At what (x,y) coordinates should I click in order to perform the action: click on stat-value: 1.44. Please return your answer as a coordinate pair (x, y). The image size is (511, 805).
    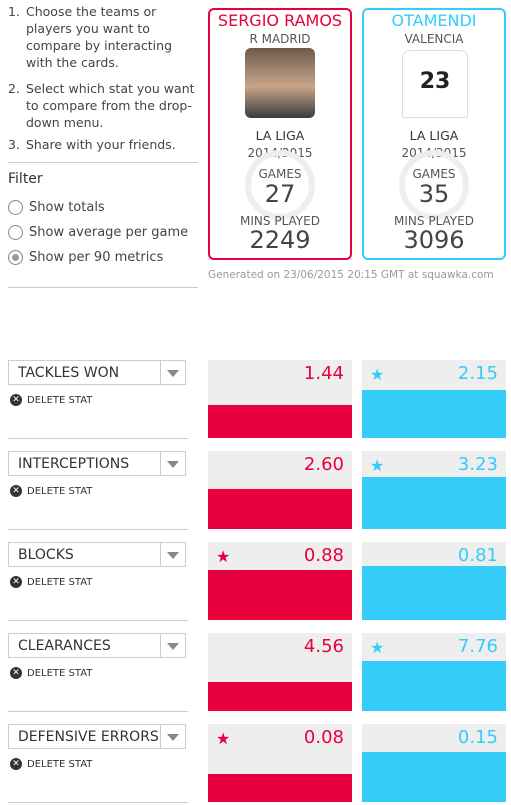
    Looking at the image, I should click on (323, 373).